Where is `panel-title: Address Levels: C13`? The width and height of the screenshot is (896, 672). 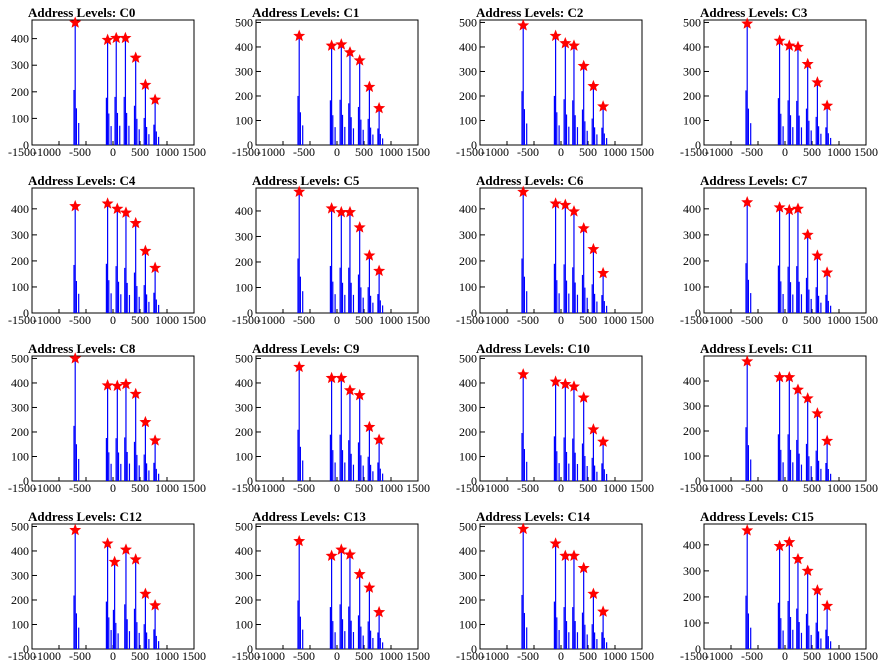 panel-title: Address Levels: C13 is located at coordinates (309, 516).